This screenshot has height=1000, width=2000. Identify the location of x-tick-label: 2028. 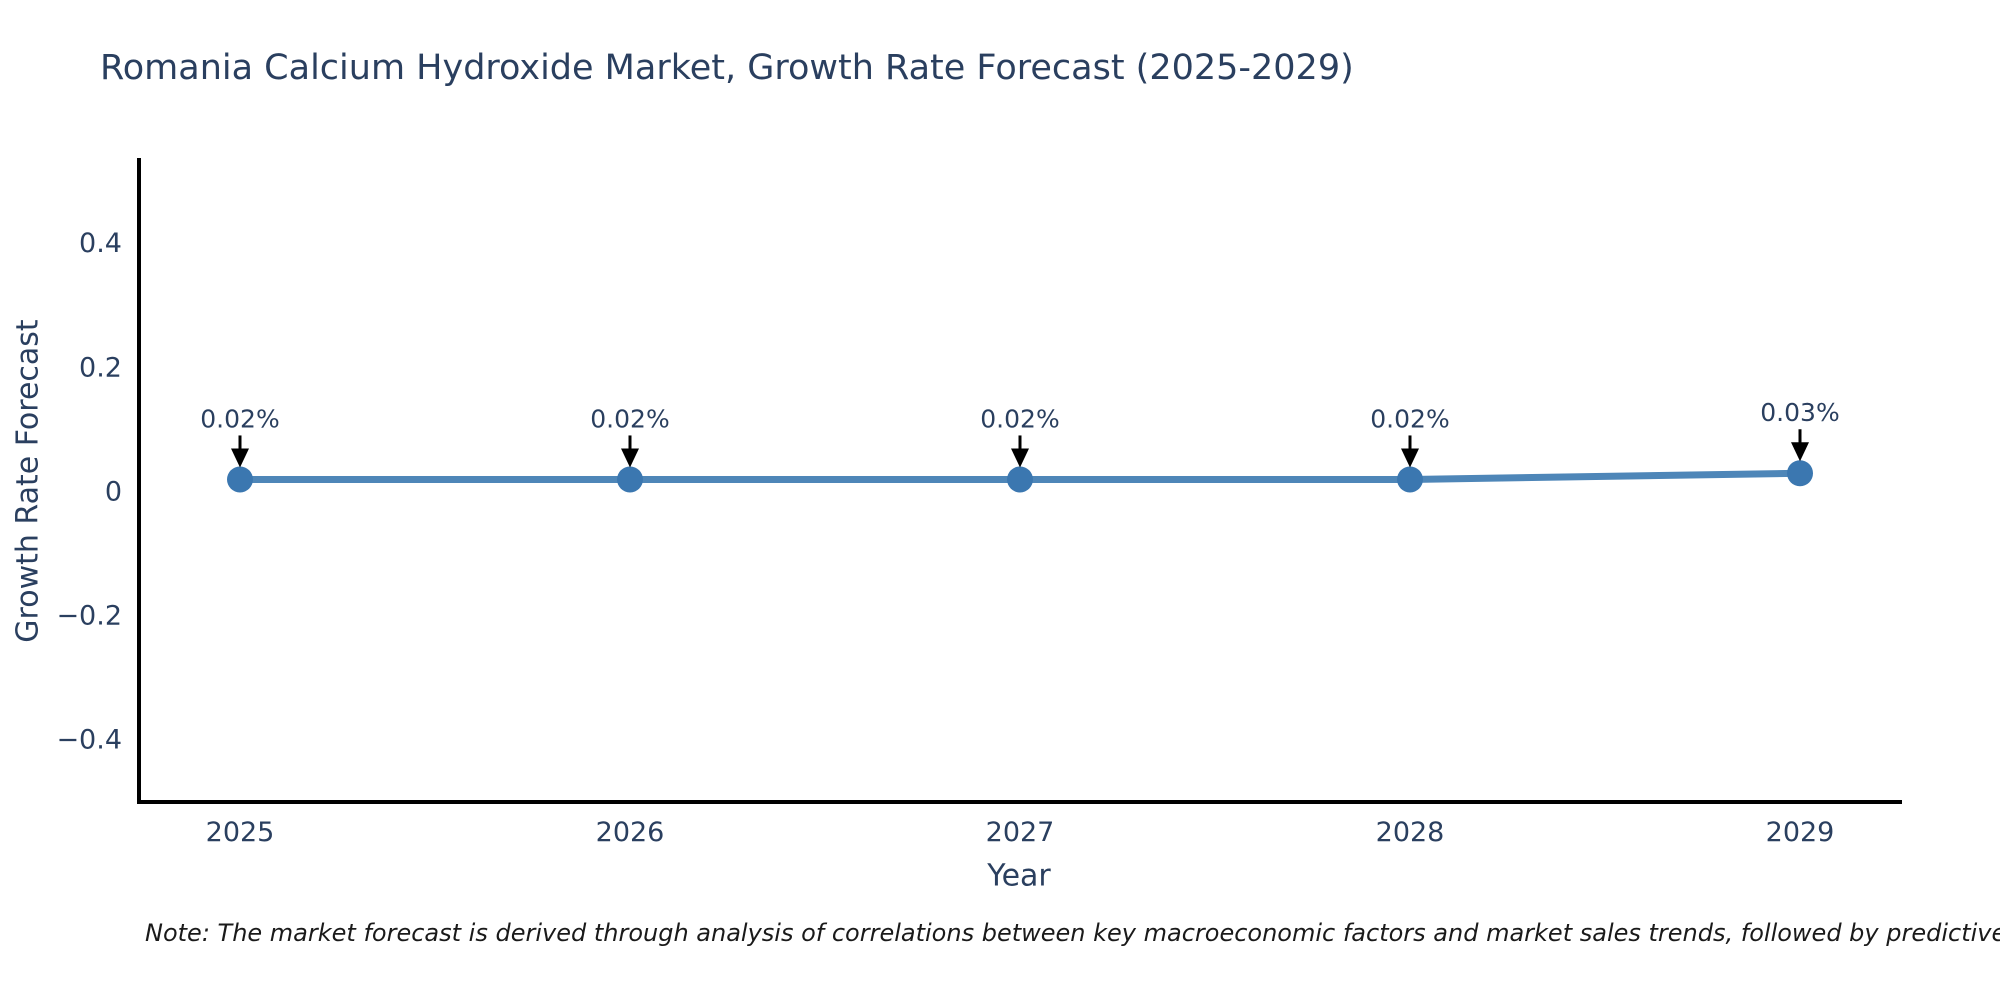
(1410, 832).